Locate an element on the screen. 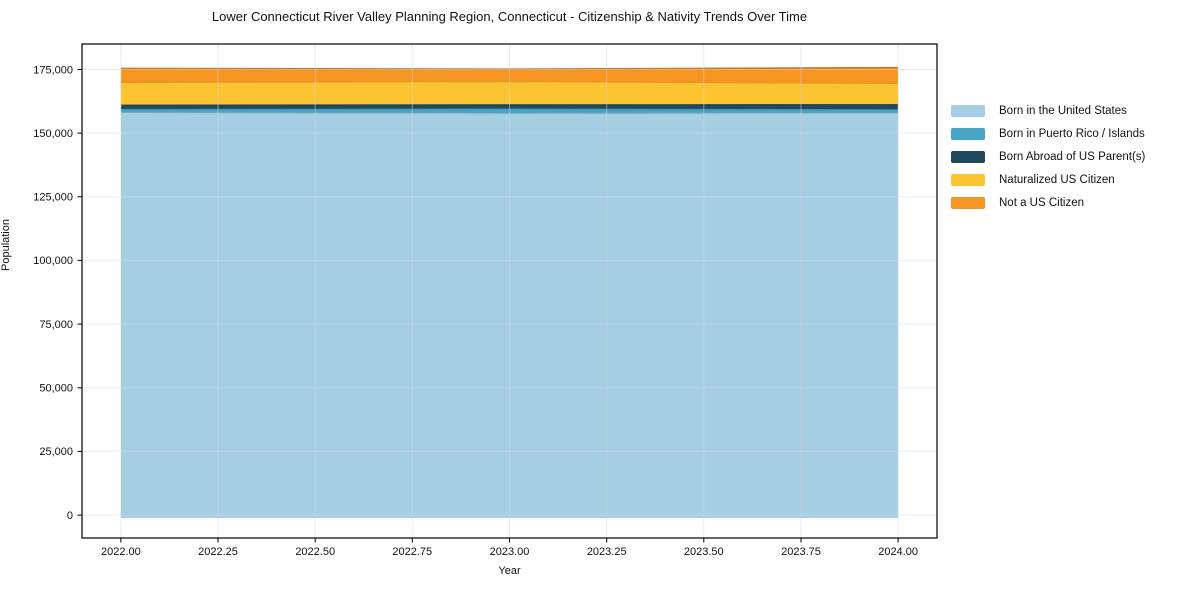  legend-item: Naturalized US Citizen is located at coordinates (1048, 179).